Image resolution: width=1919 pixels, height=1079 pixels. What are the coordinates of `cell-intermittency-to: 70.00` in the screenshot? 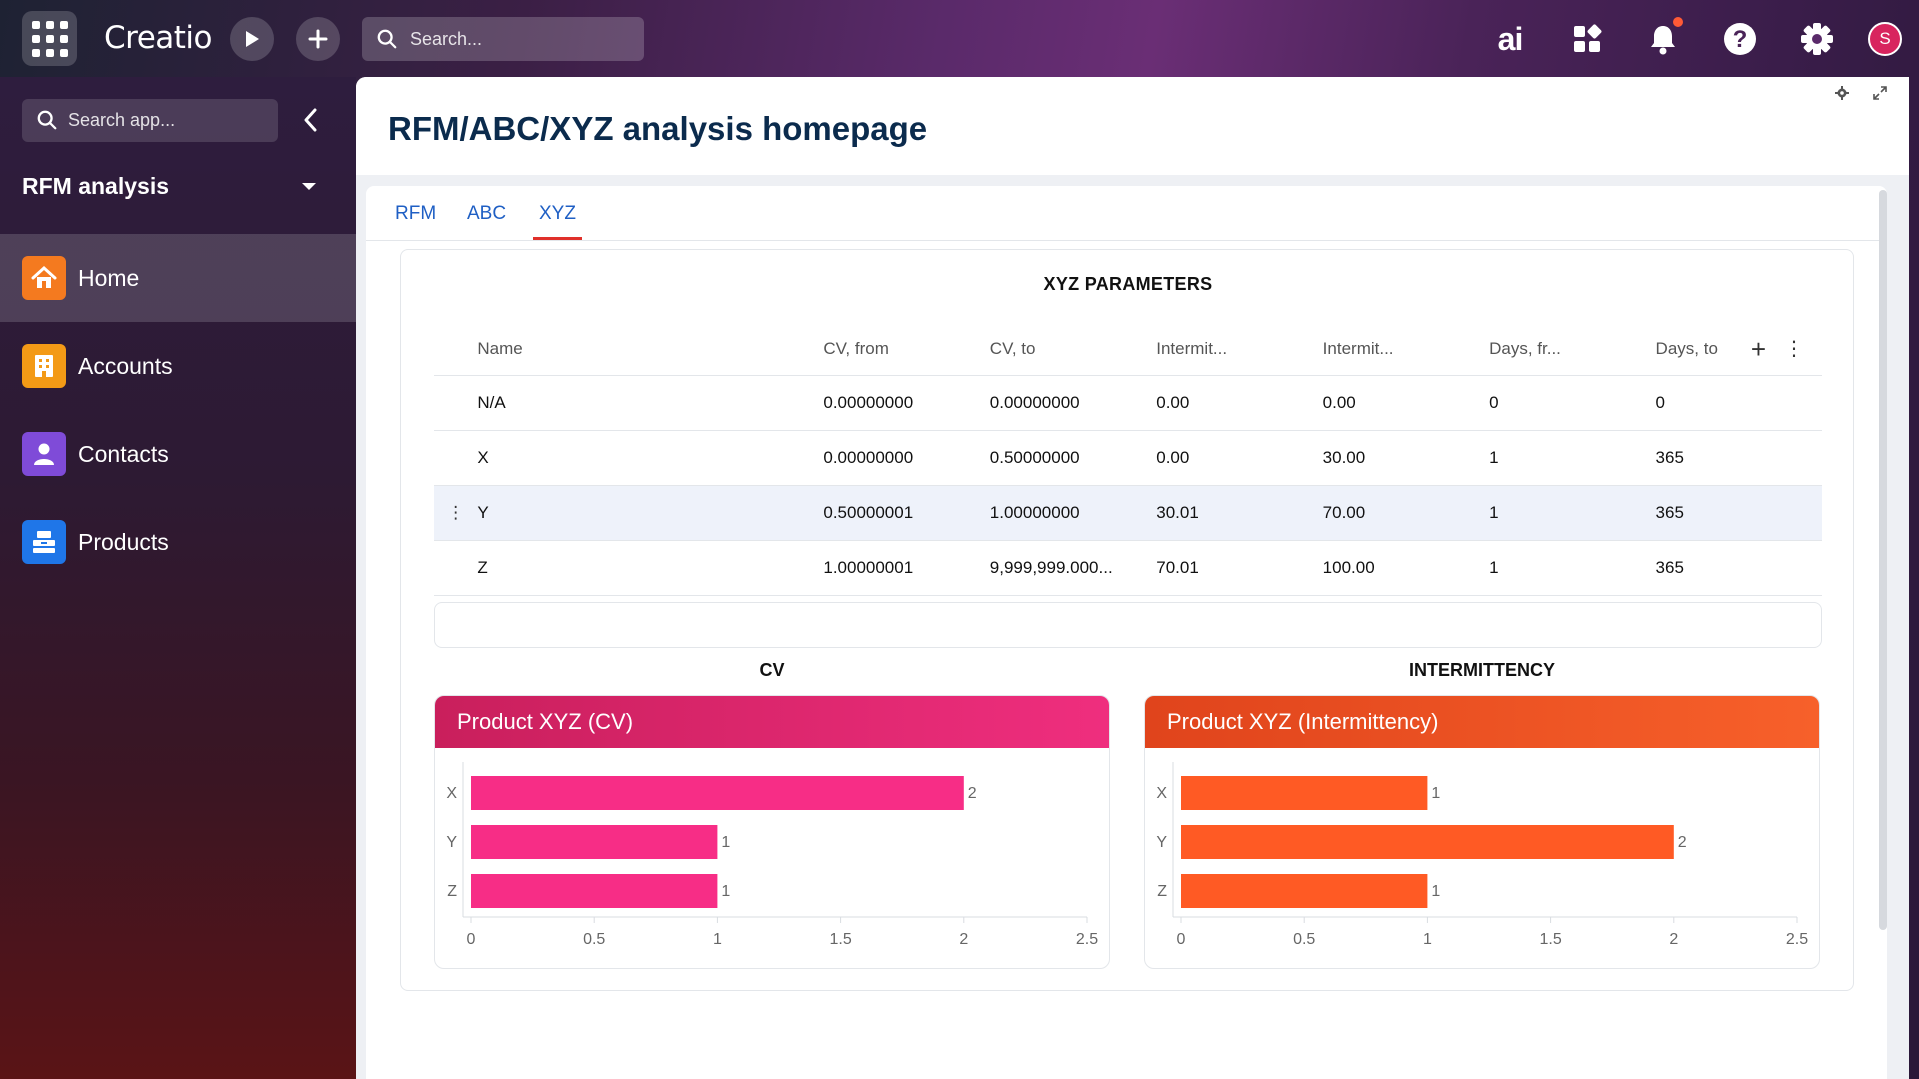 It's located at (1406, 513).